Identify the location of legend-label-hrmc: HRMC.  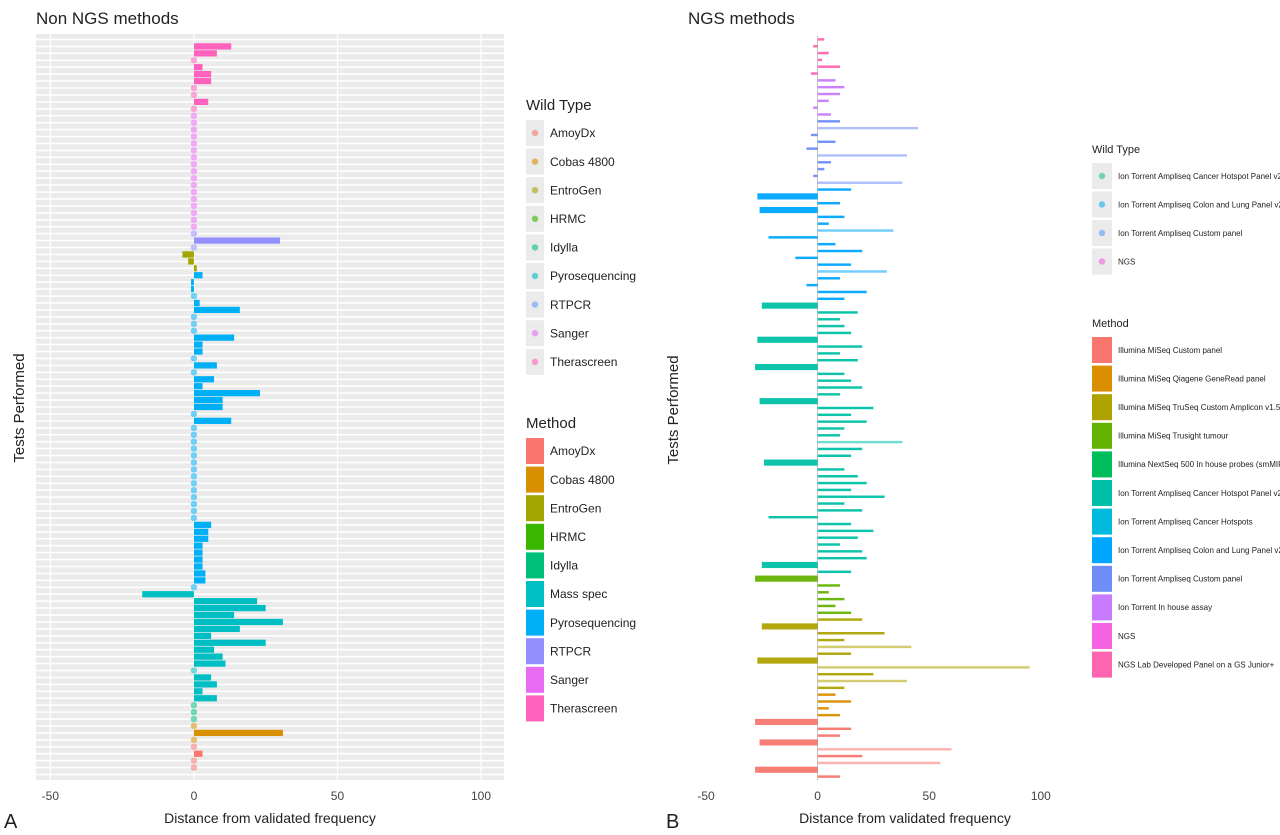
(568, 219).